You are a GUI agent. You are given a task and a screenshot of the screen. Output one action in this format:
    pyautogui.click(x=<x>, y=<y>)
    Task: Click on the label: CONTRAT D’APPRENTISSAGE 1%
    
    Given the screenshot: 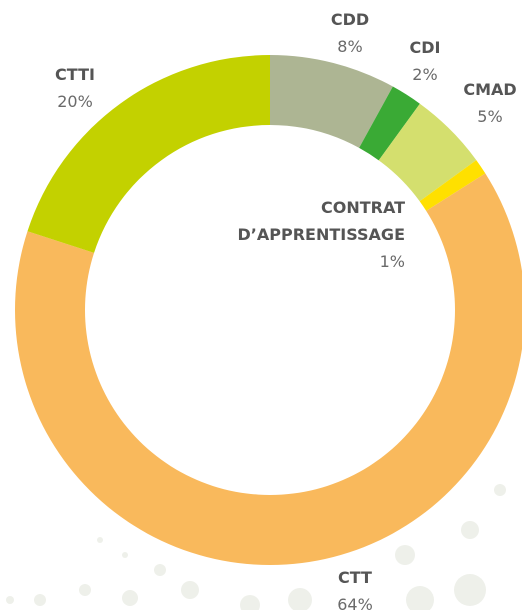 What is the action you would take?
    pyautogui.click(x=305, y=234)
    